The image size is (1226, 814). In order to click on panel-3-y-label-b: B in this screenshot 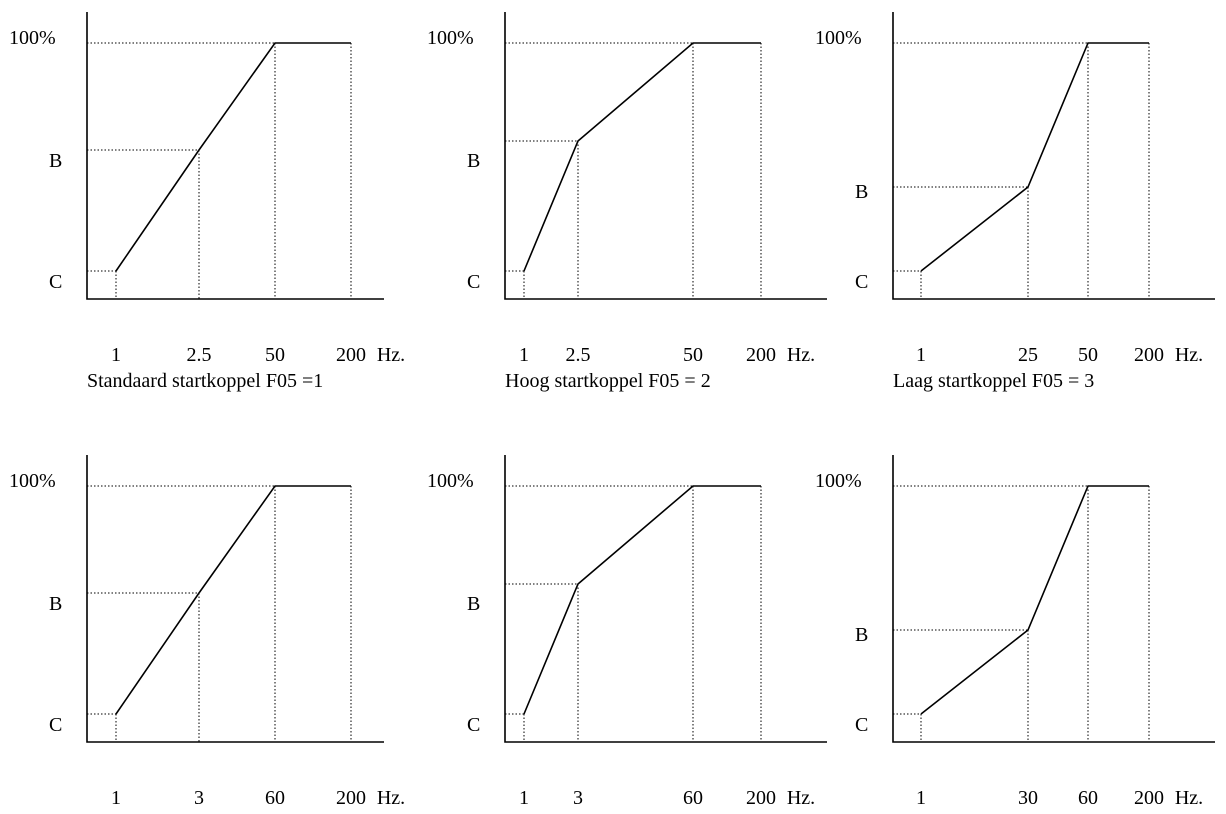, I will do `click(861, 192)`.